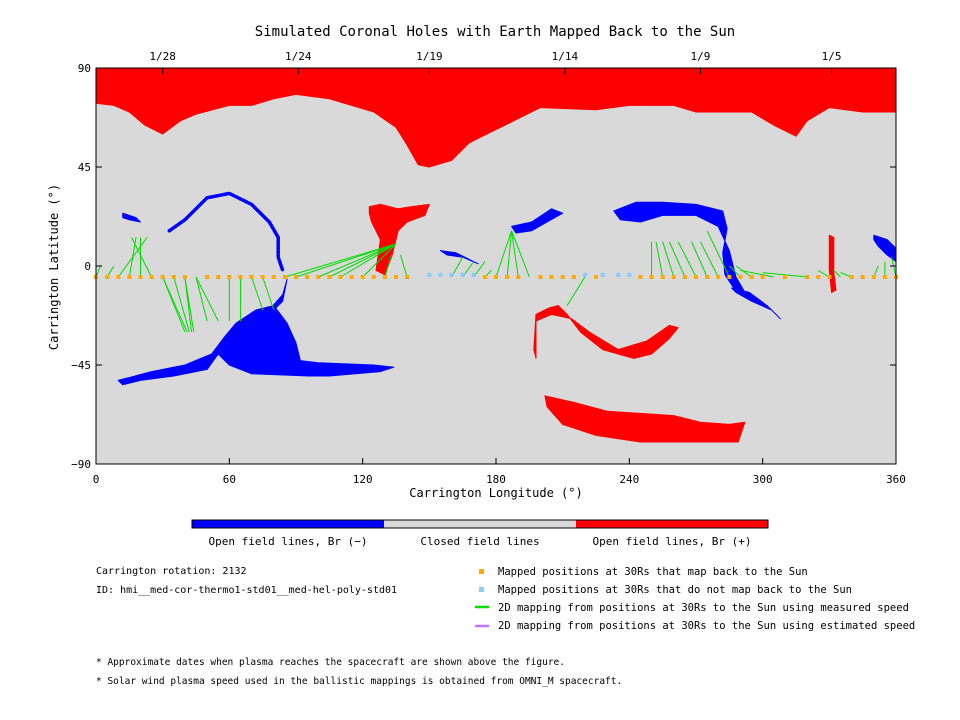 This screenshot has width=960, height=720. What do you see at coordinates (226, 232) in the screenshot?
I see `coronal-hole-arc` at bounding box center [226, 232].